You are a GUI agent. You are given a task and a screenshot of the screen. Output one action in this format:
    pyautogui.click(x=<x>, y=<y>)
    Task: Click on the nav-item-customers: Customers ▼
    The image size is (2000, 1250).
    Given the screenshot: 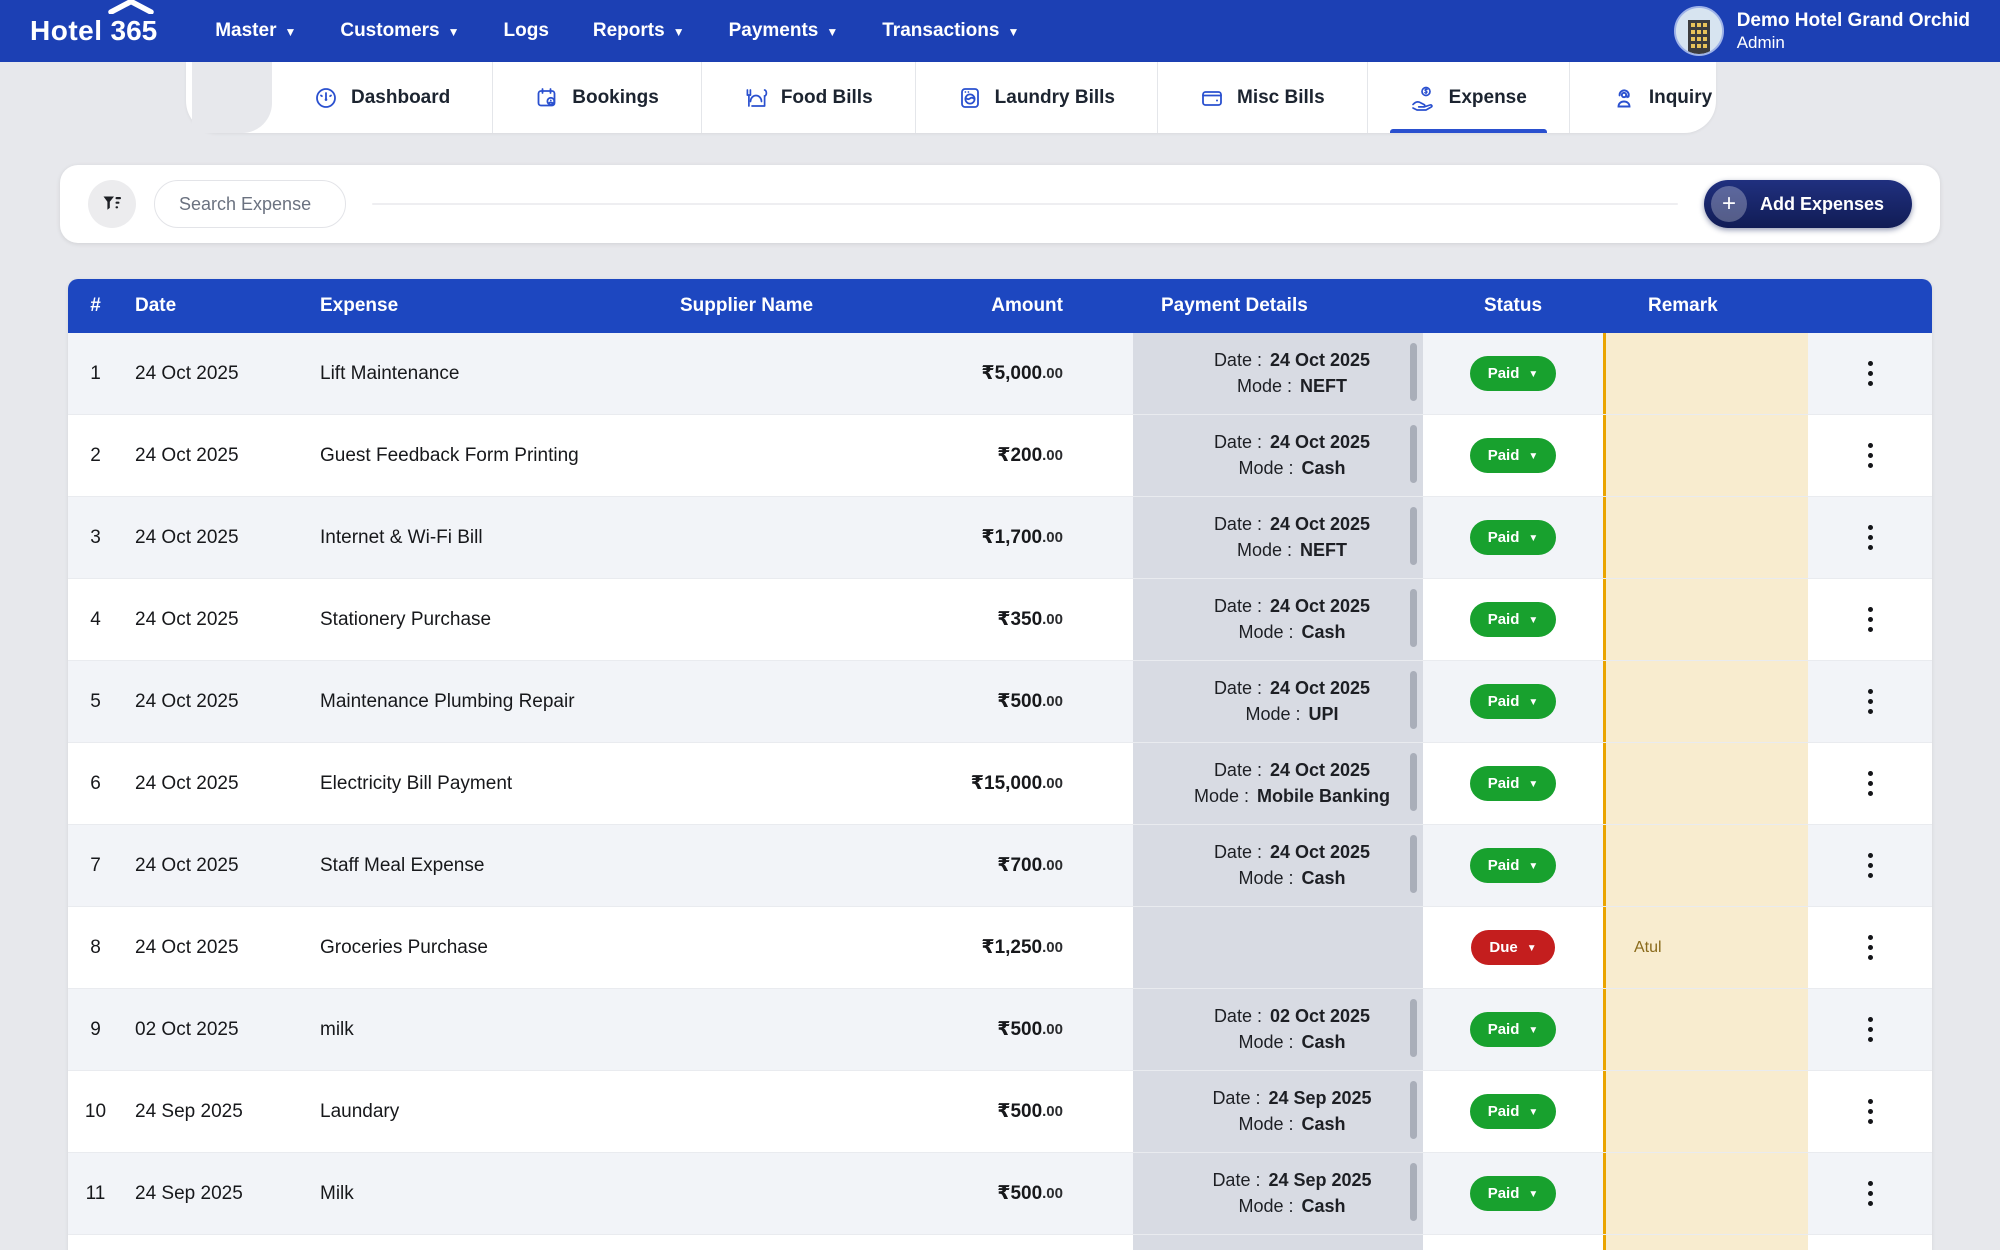 What is the action you would take?
    pyautogui.click(x=400, y=30)
    